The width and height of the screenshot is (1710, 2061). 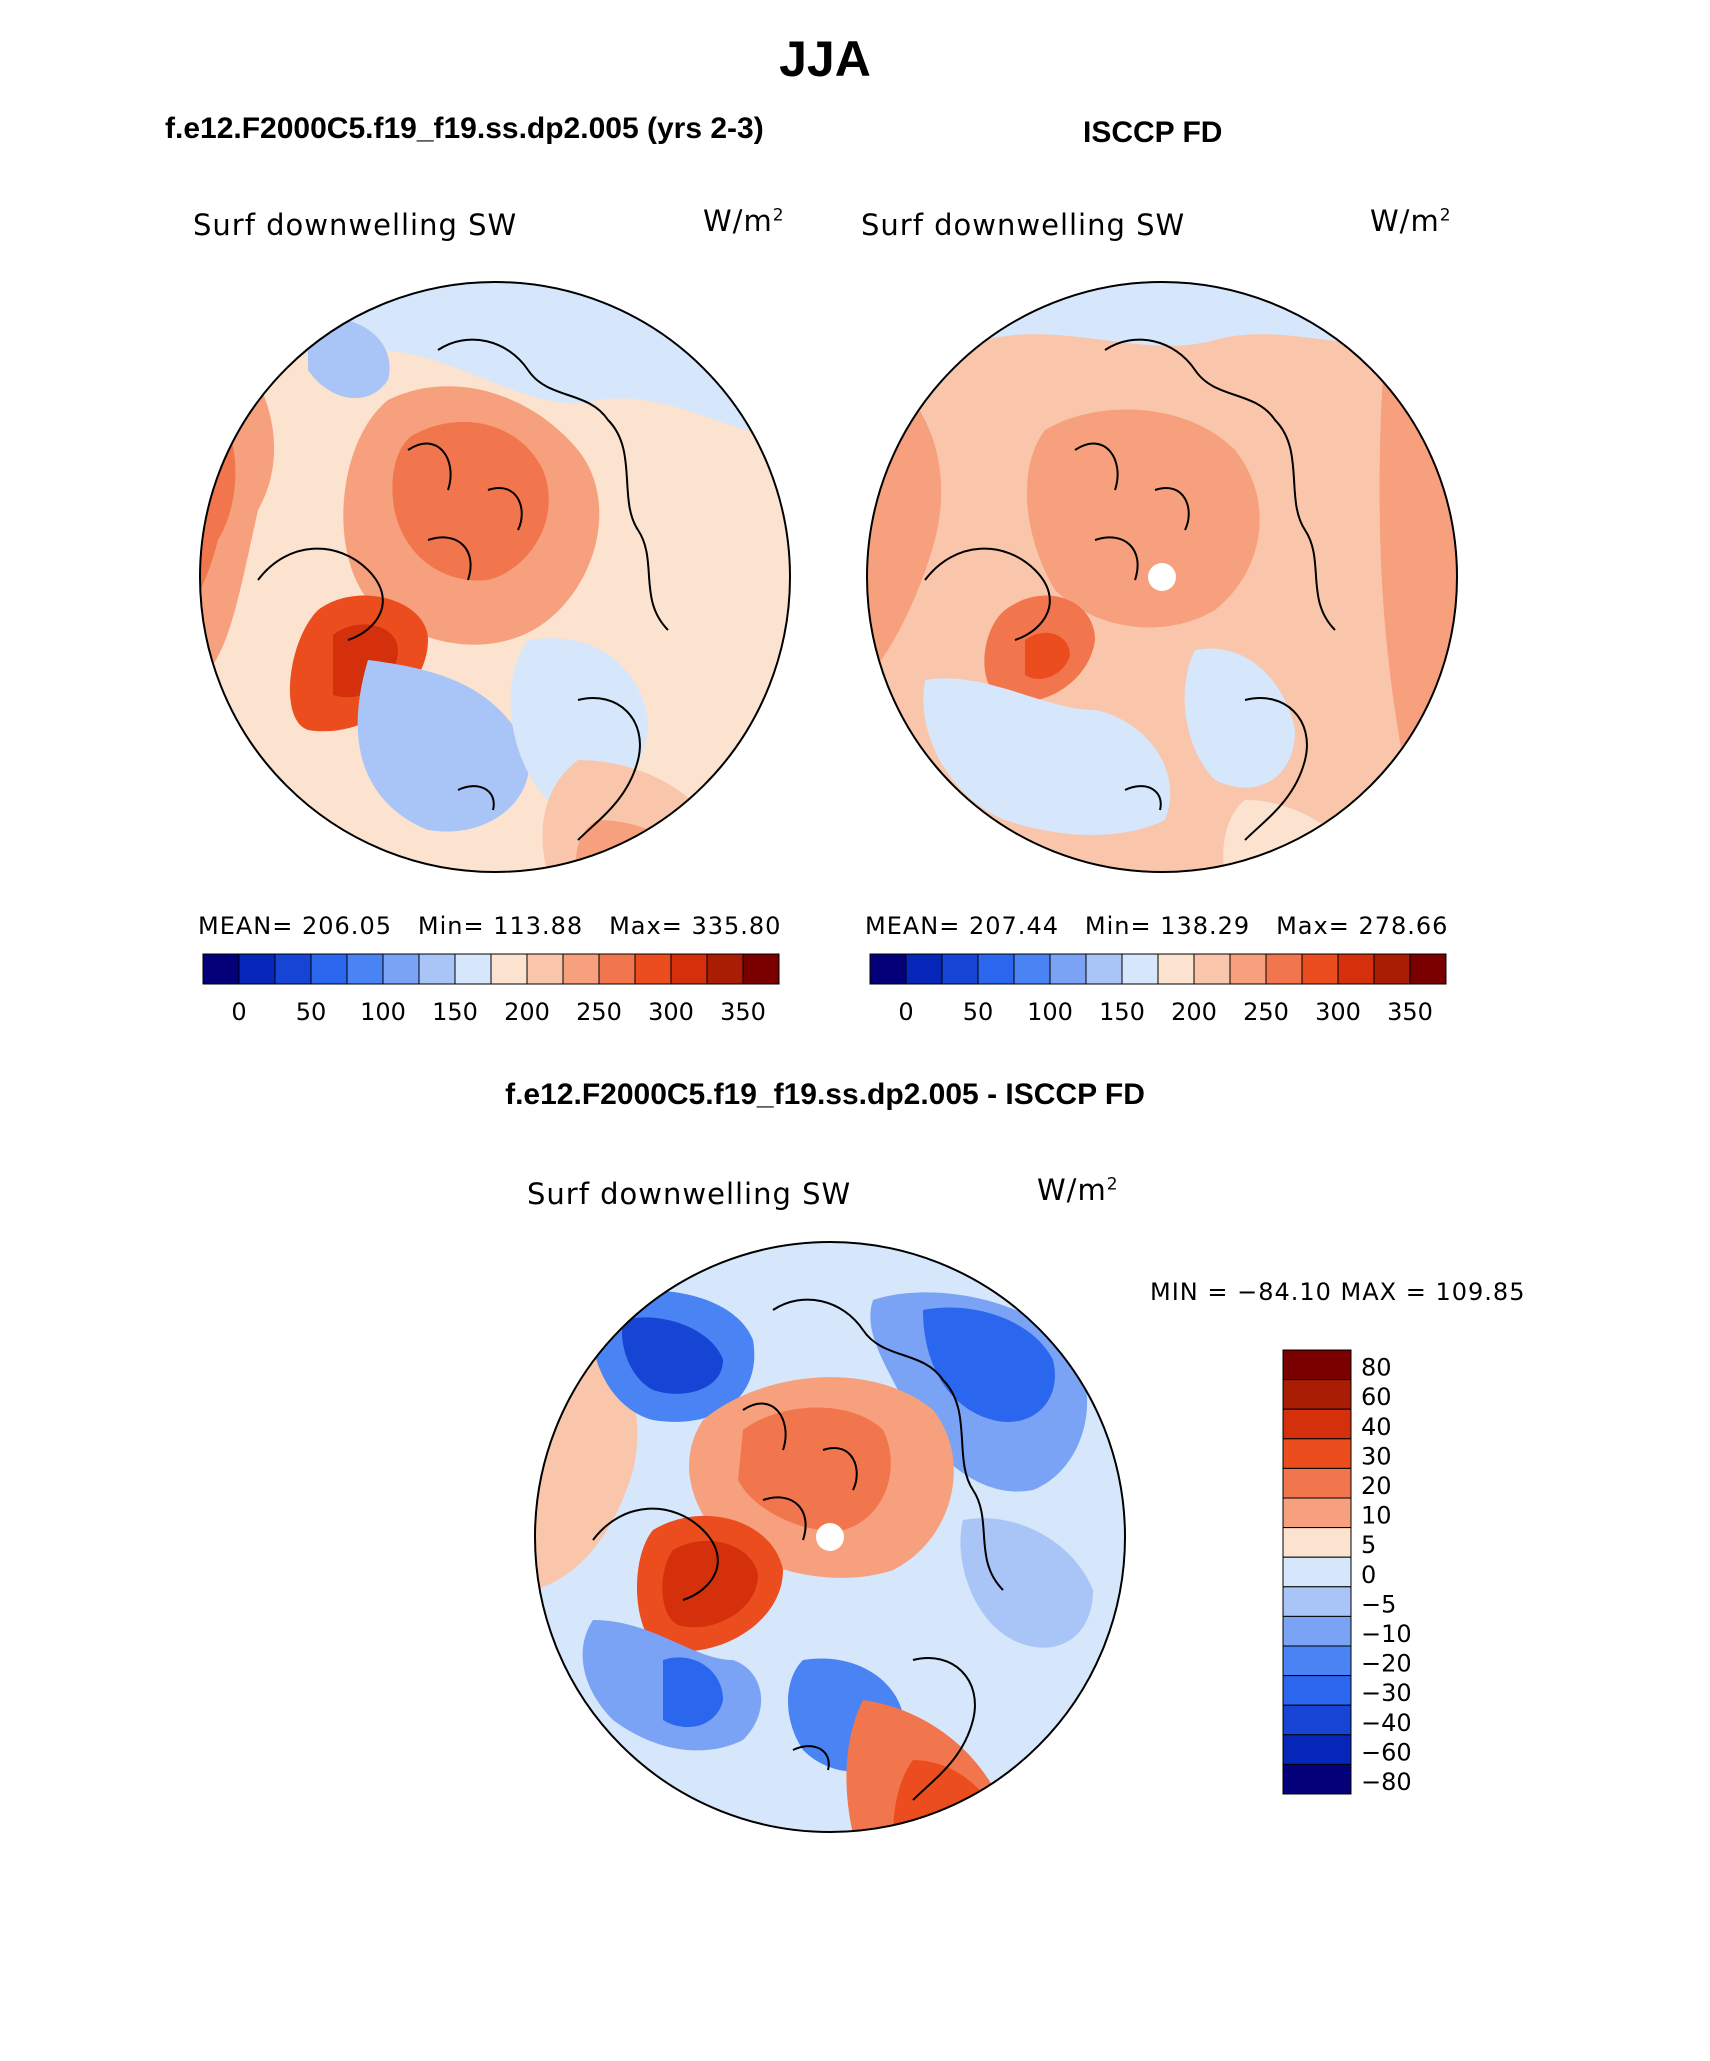 I want to click on obs-colorbar-tick-label: 350, so click(x=1410, y=1012).